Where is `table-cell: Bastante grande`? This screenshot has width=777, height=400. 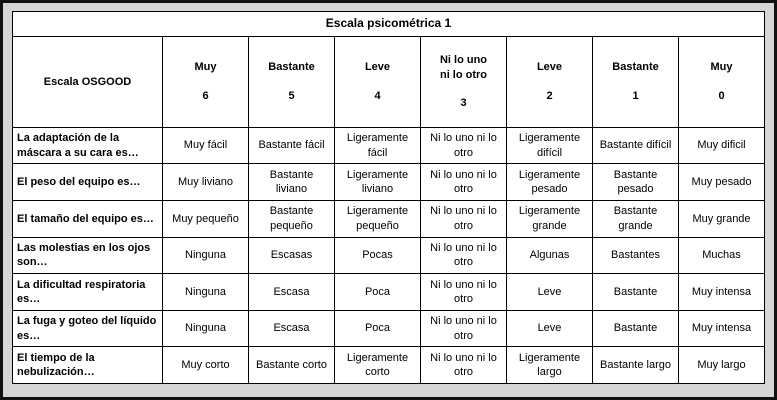
table-cell: Bastante grande is located at coordinates (635, 218).